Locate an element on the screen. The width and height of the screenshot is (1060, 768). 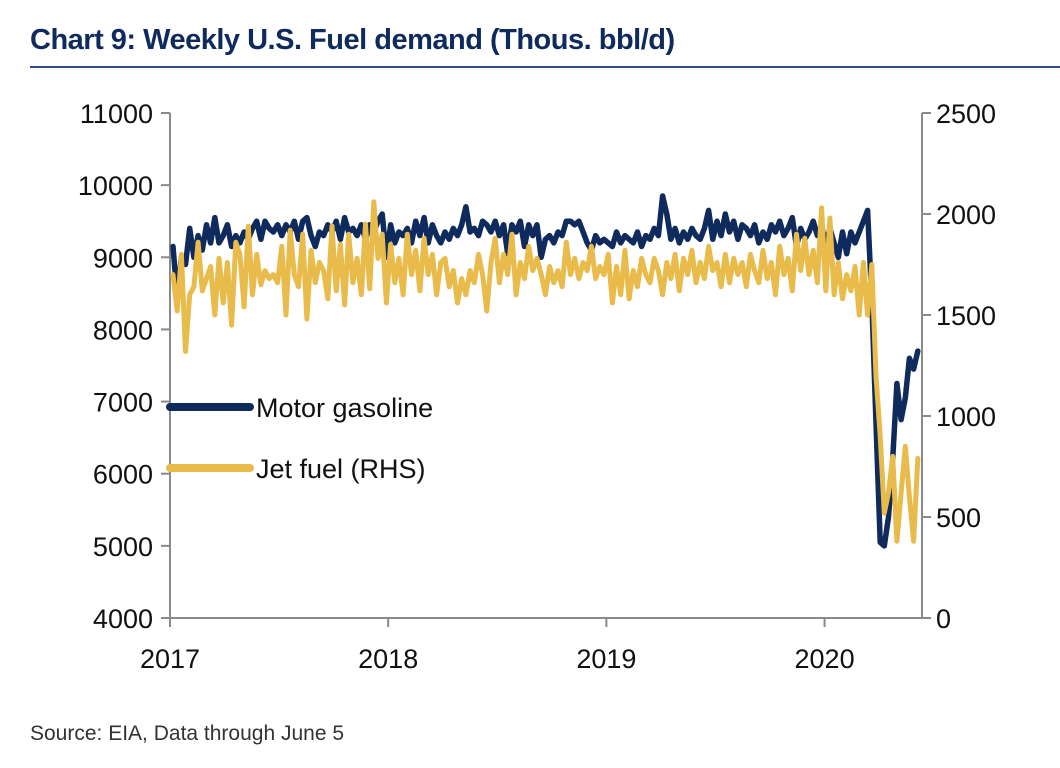
y-right-tick-label: 500 is located at coordinates (958, 518).